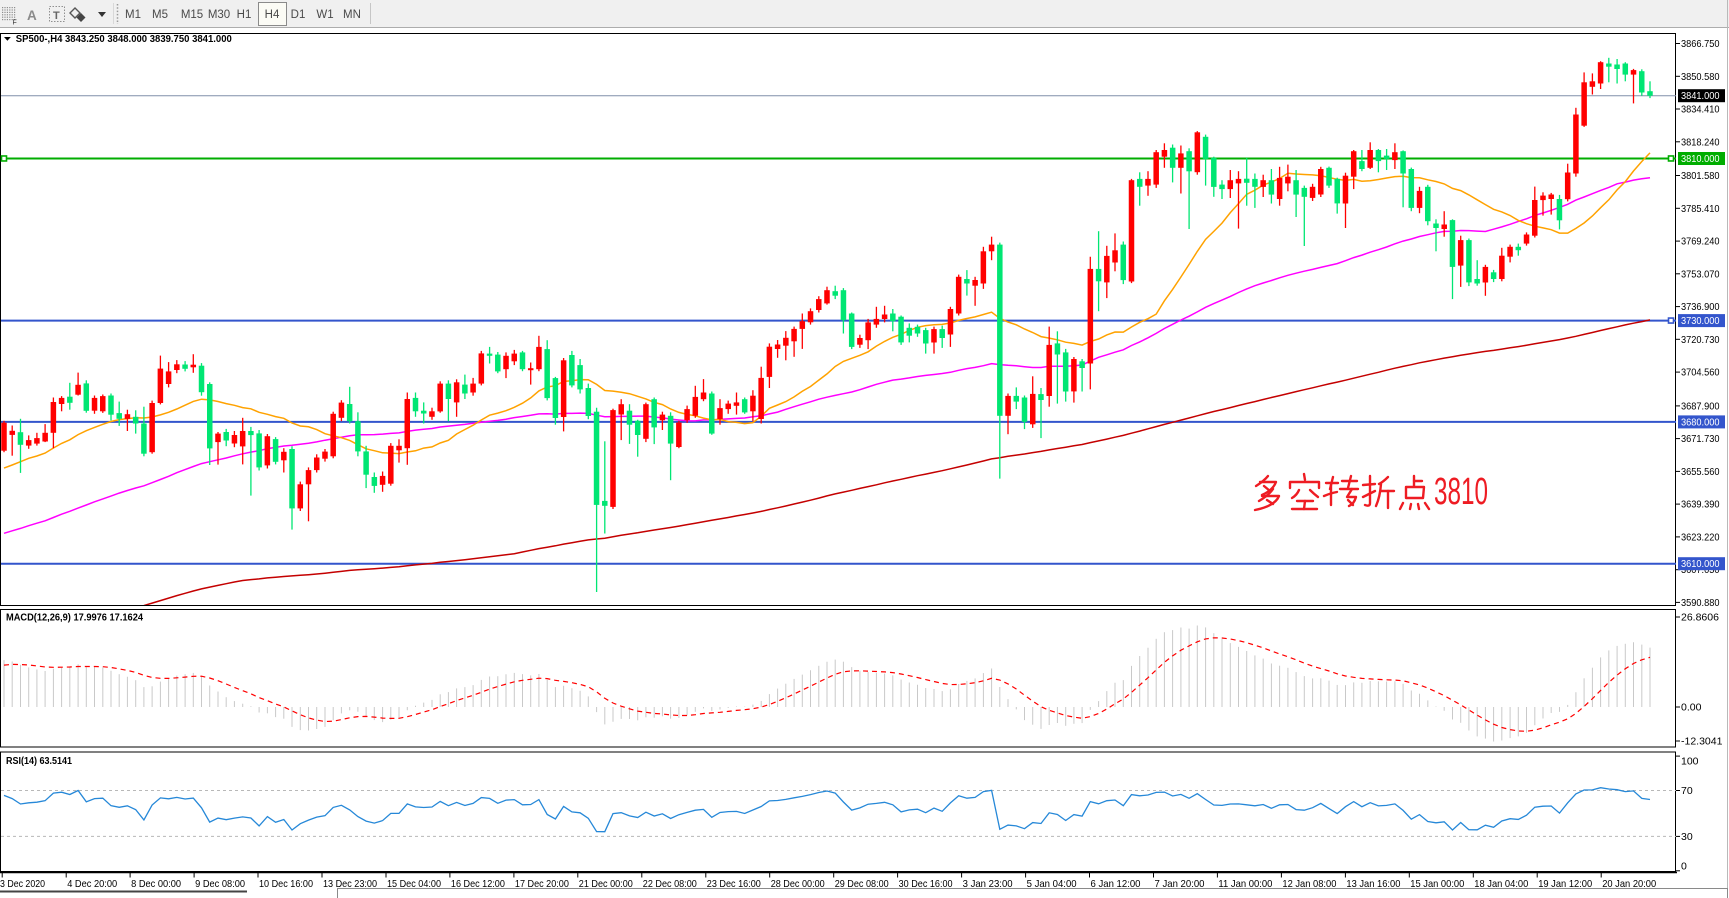 The width and height of the screenshot is (1729, 898). What do you see at coordinates (1700, 505) in the screenshot?
I see `svg-text: 3639.390` at bounding box center [1700, 505].